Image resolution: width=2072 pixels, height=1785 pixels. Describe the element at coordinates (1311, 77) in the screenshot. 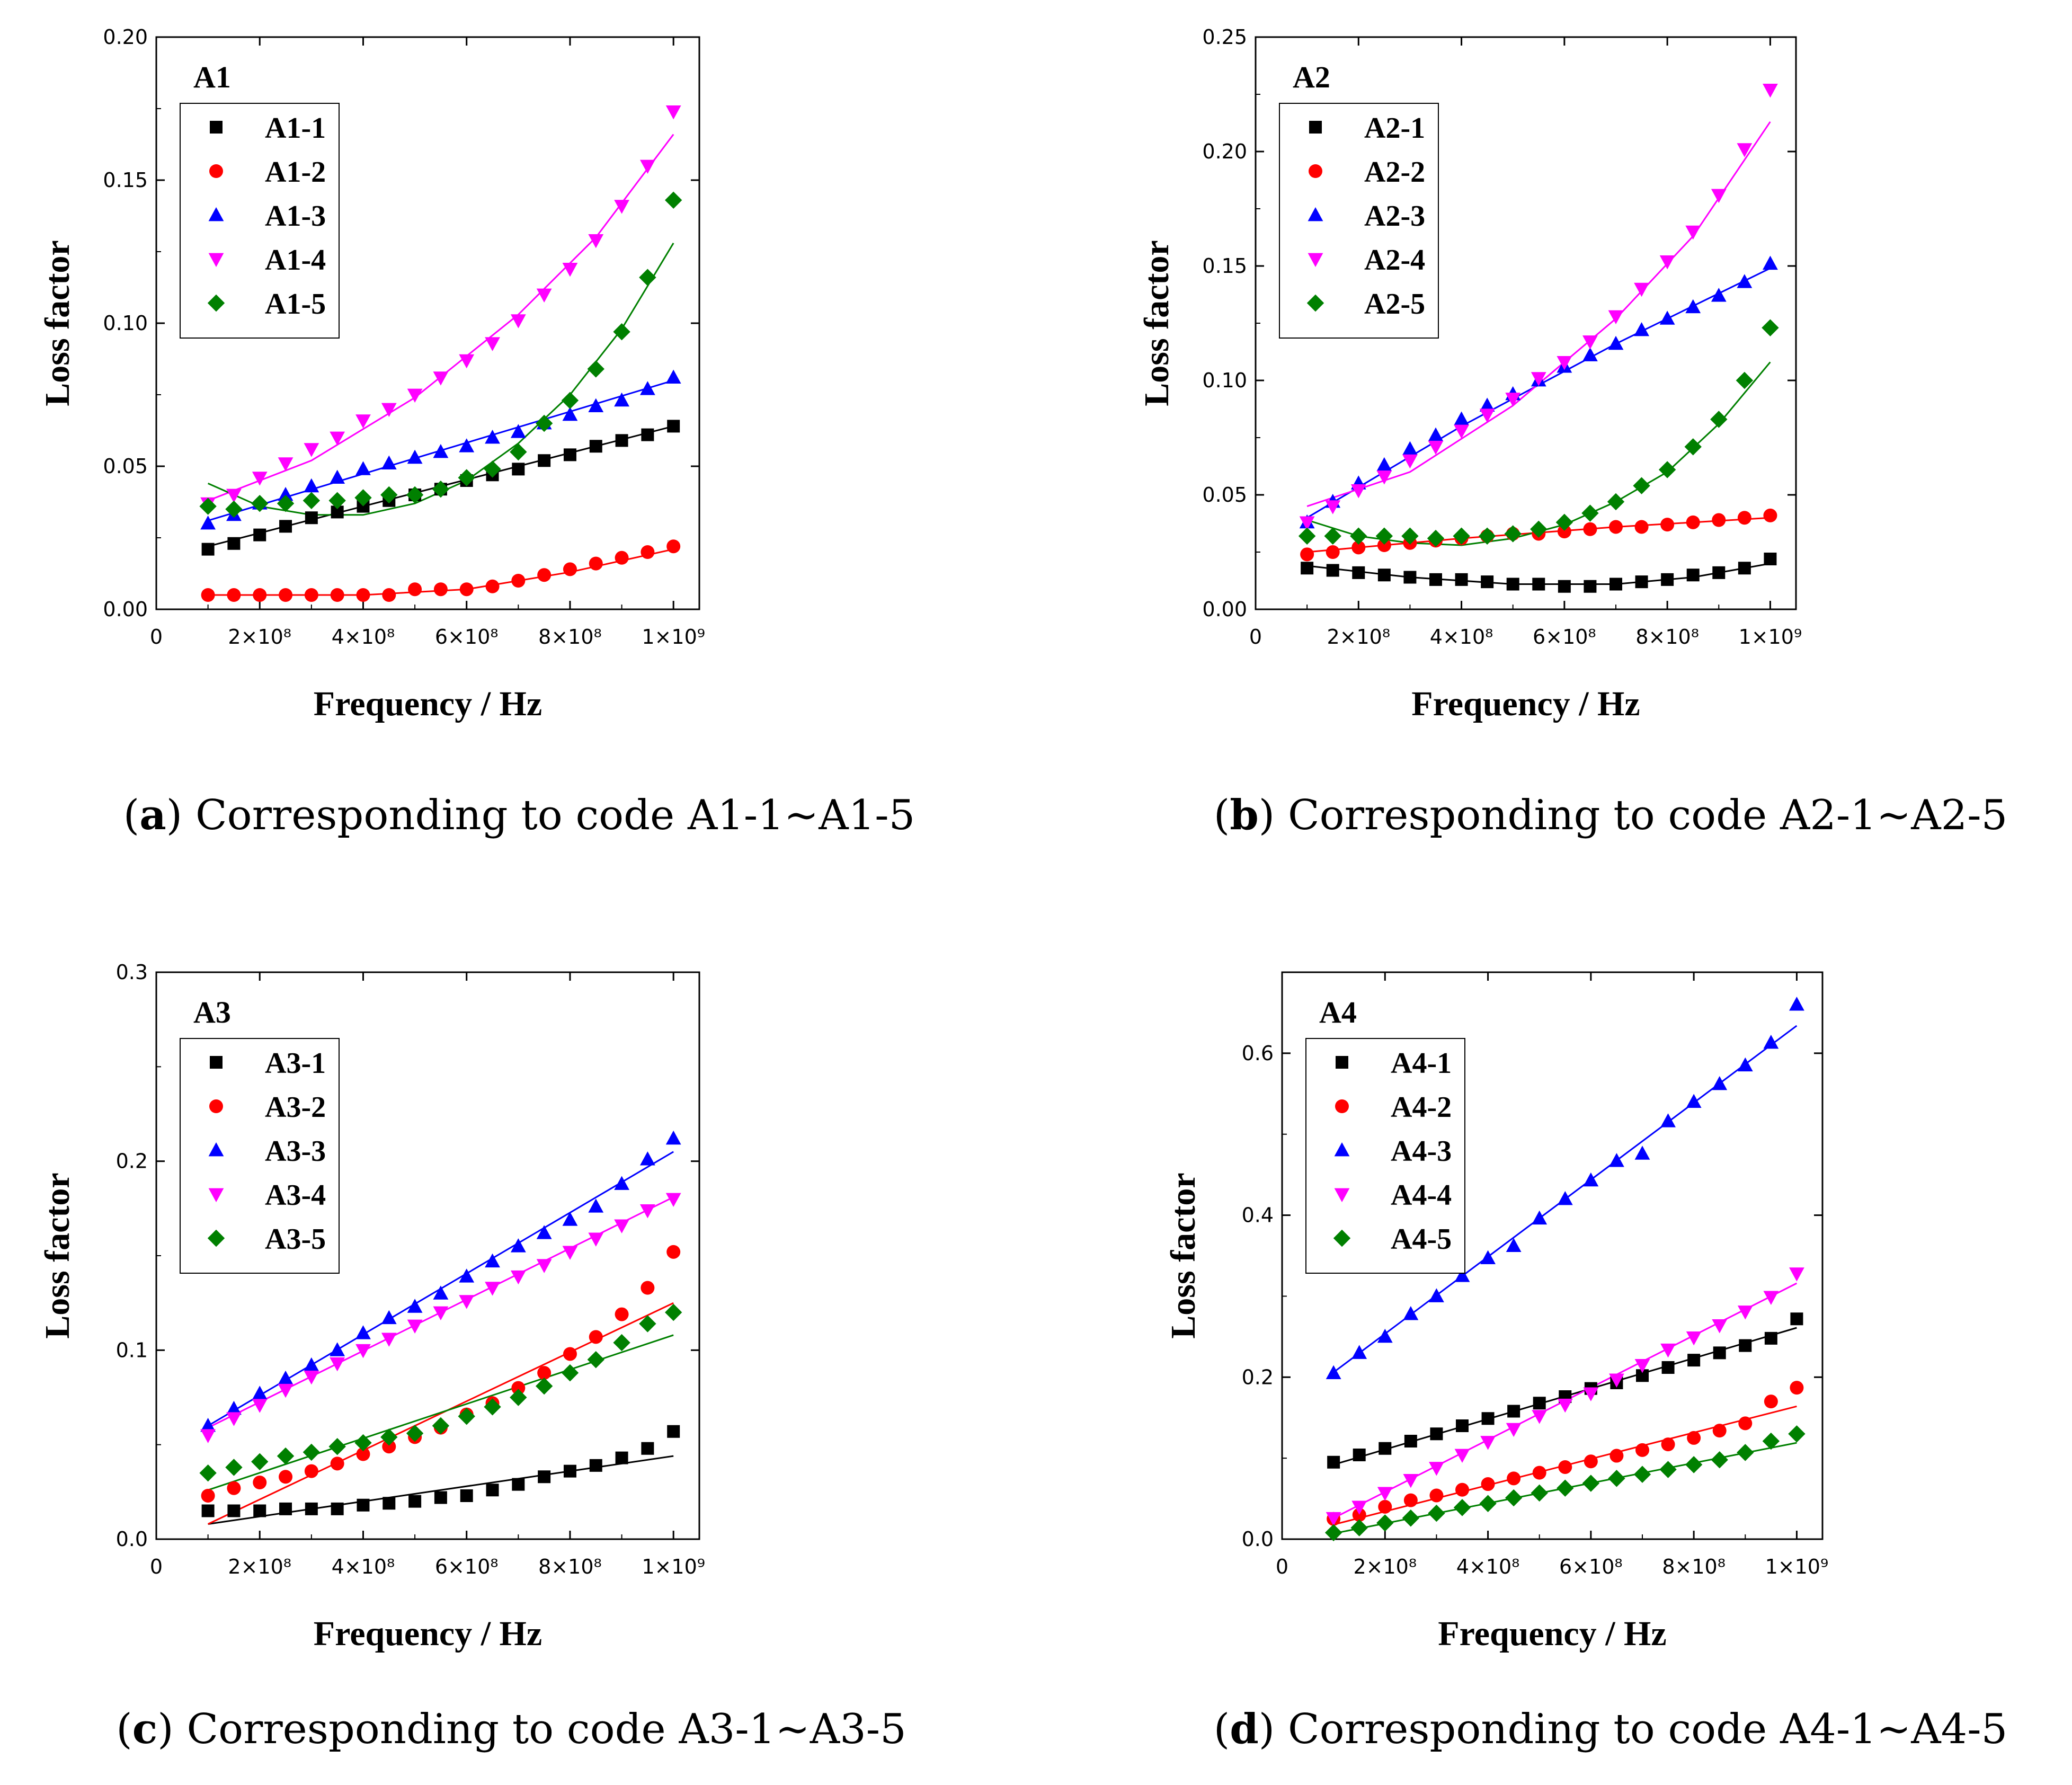

I see `panel-label: A2` at that location.